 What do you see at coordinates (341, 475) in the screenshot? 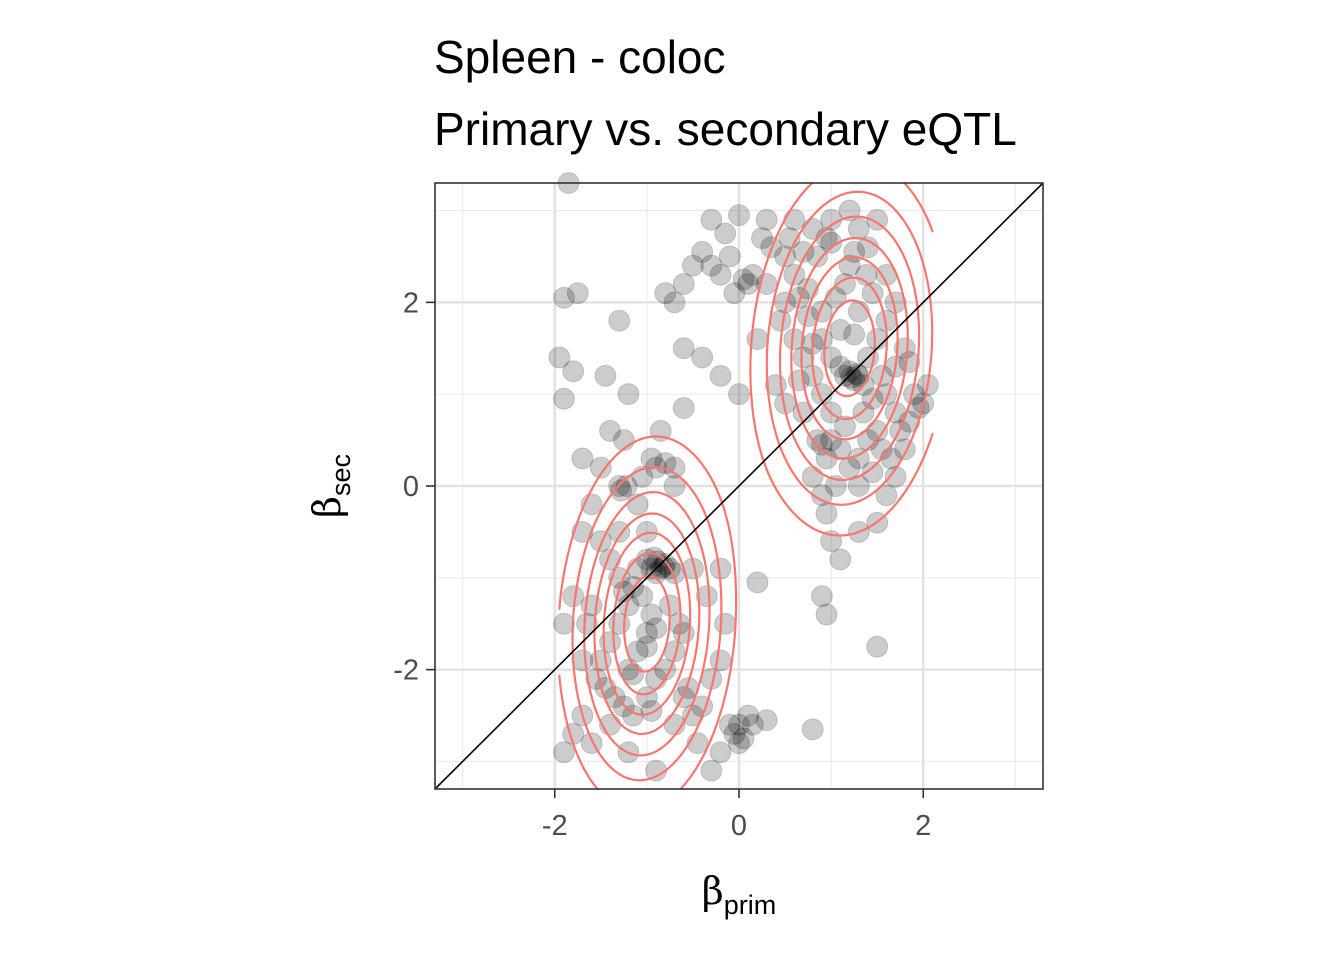
I see `y-axis-subscript: sec` at bounding box center [341, 475].